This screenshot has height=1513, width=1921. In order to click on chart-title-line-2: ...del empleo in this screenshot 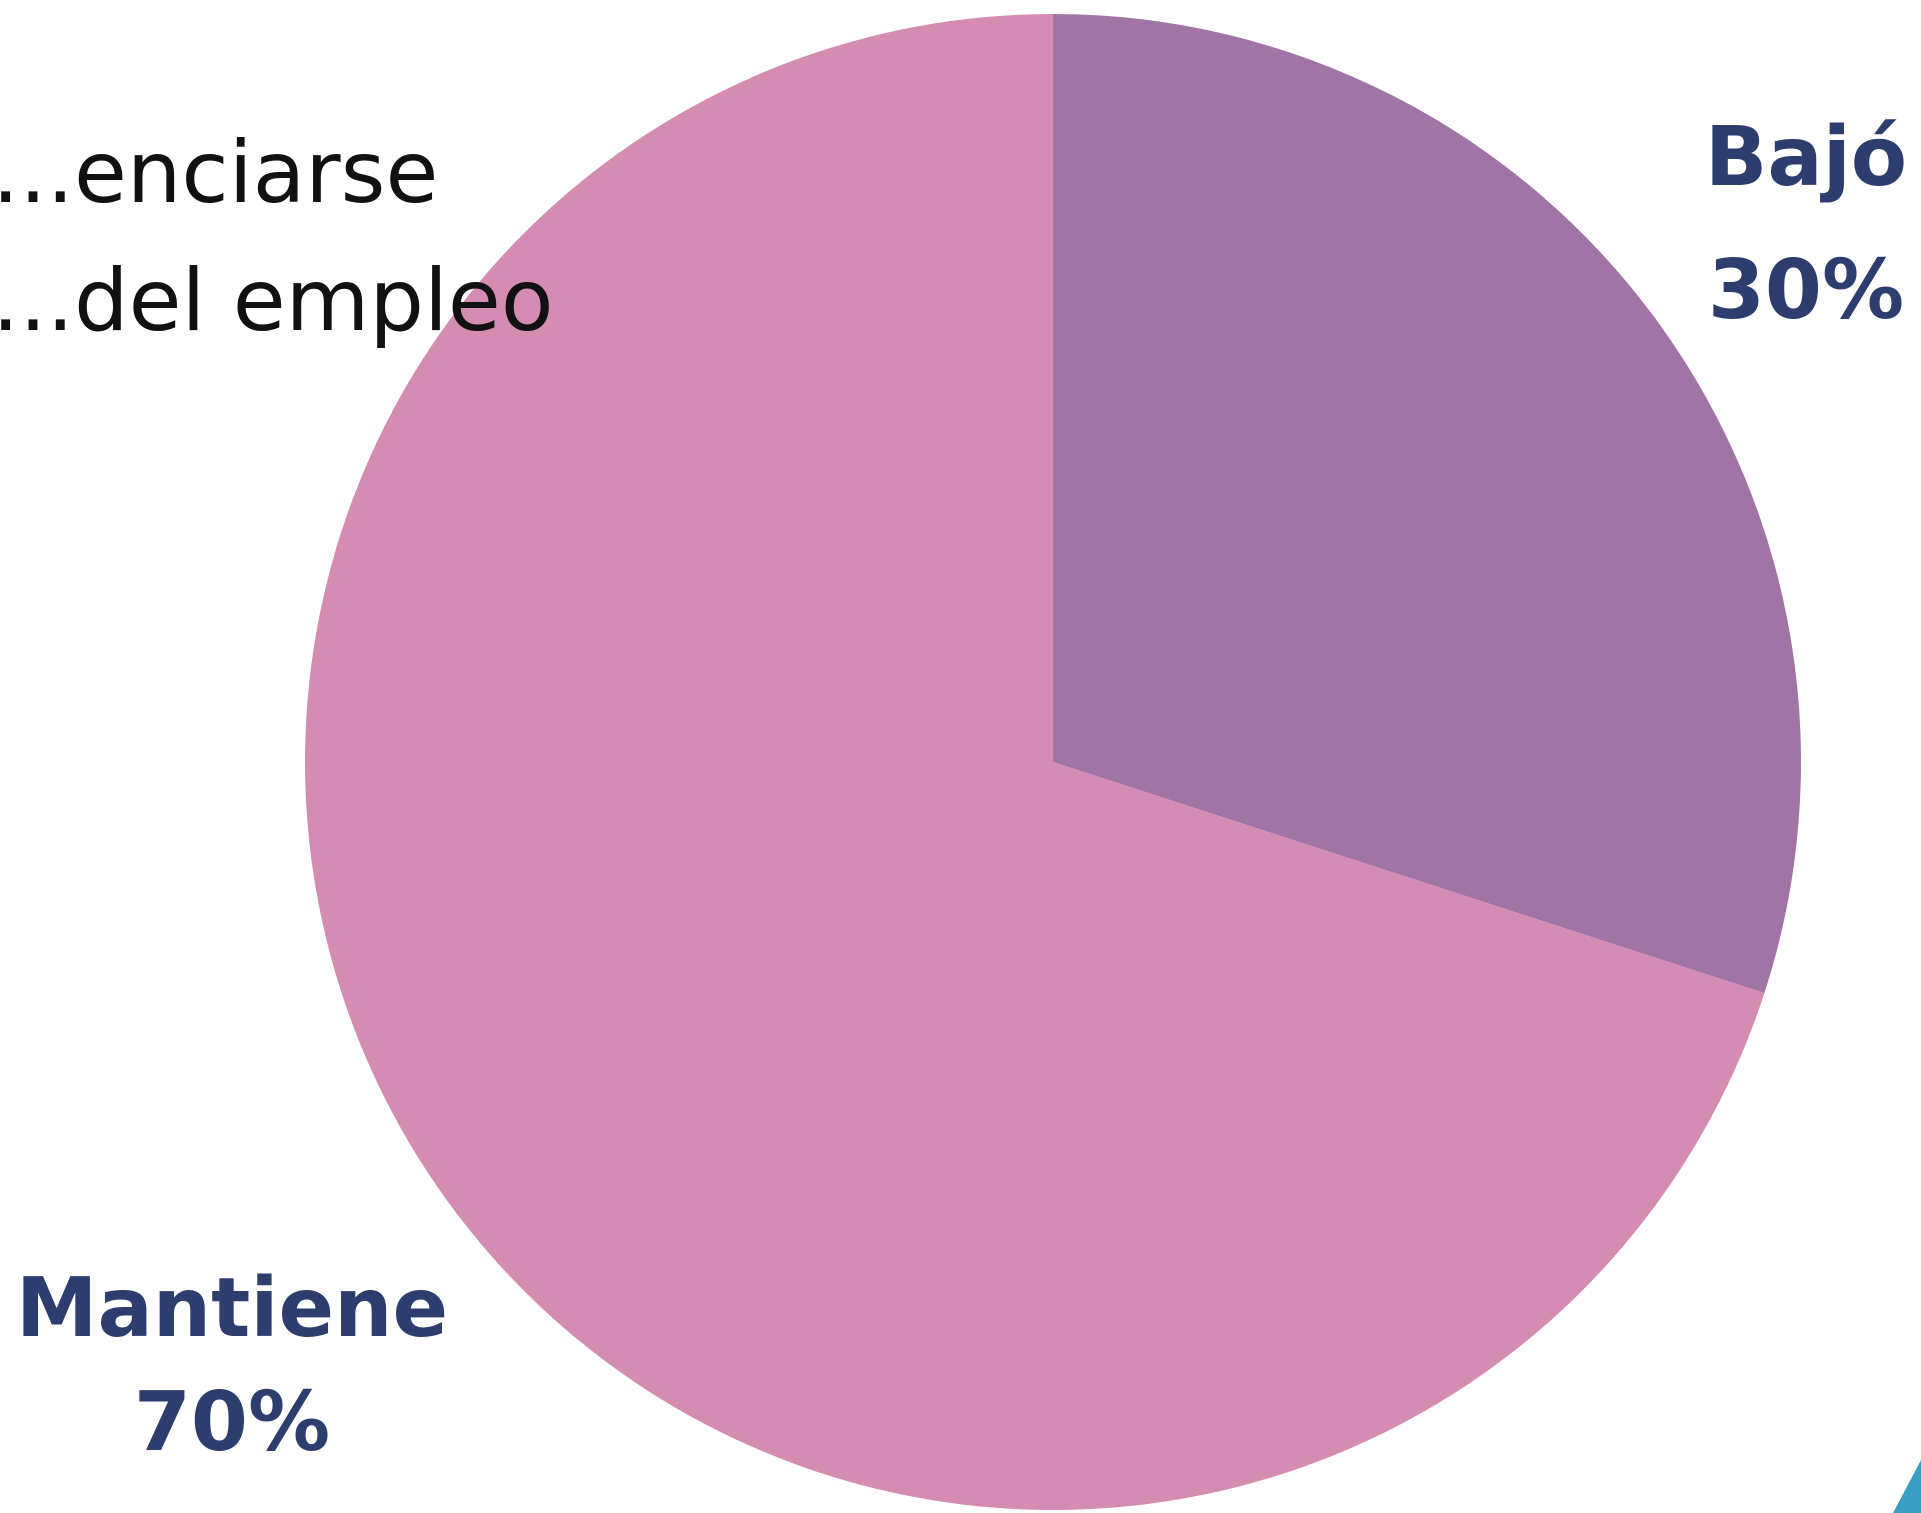, I will do `click(276, 301)`.